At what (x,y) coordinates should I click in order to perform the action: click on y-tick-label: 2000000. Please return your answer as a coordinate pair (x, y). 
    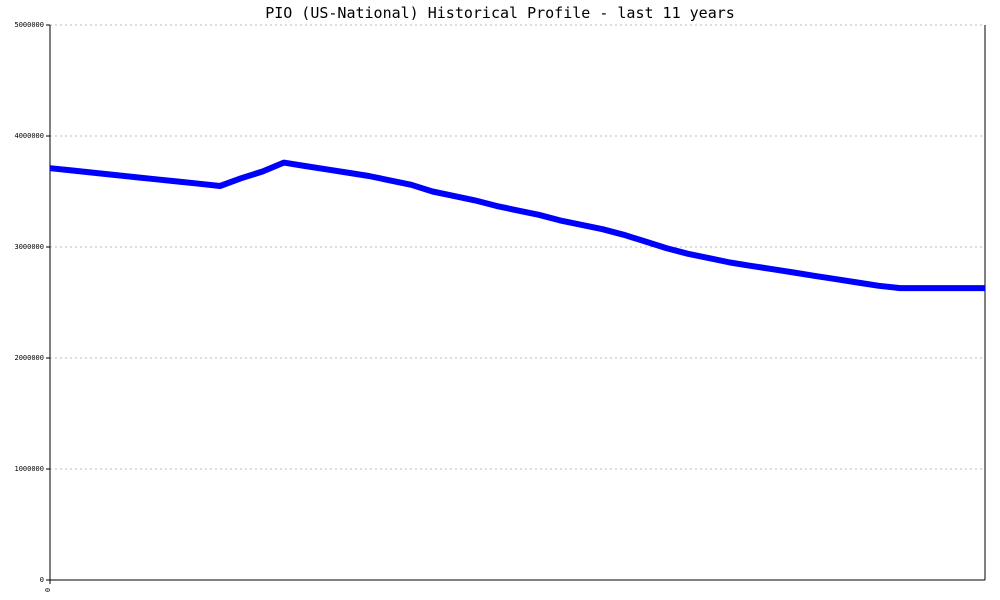
    Looking at the image, I should click on (29, 358).